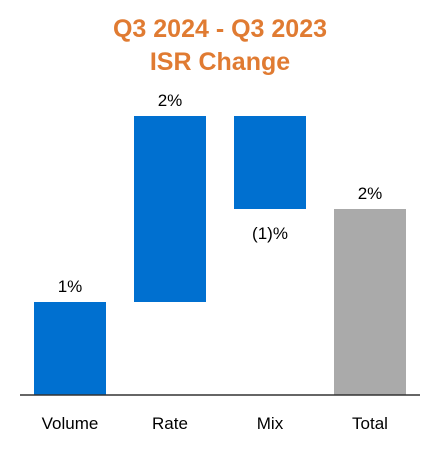  I want to click on data-label-mix: (1)%, so click(270, 233).